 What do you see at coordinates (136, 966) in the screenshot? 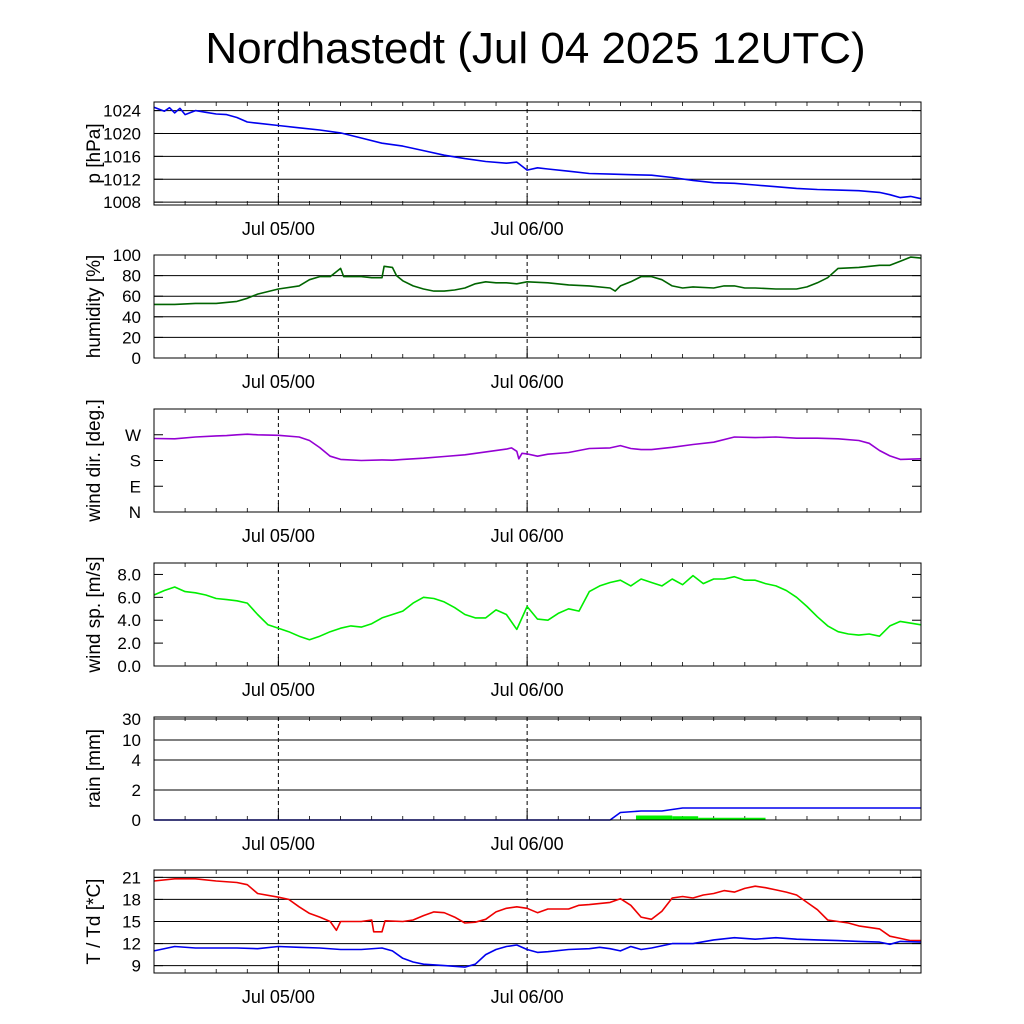
I see `y-tick-label: 9` at bounding box center [136, 966].